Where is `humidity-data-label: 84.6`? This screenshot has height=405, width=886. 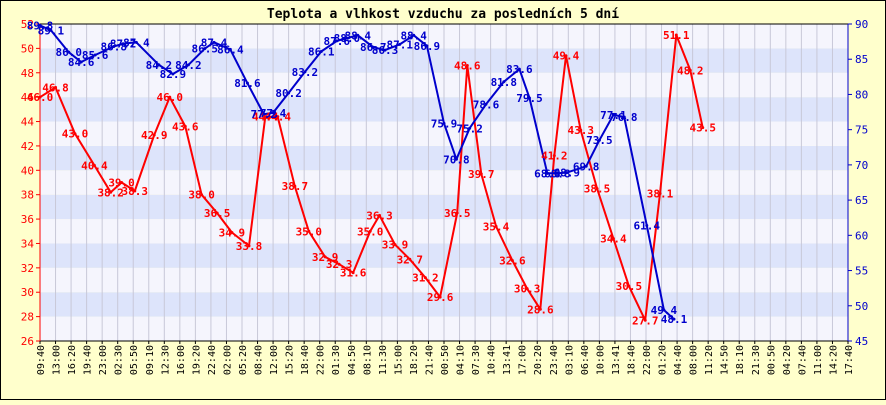 humidity-data-label: 84.6 is located at coordinates (81, 62).